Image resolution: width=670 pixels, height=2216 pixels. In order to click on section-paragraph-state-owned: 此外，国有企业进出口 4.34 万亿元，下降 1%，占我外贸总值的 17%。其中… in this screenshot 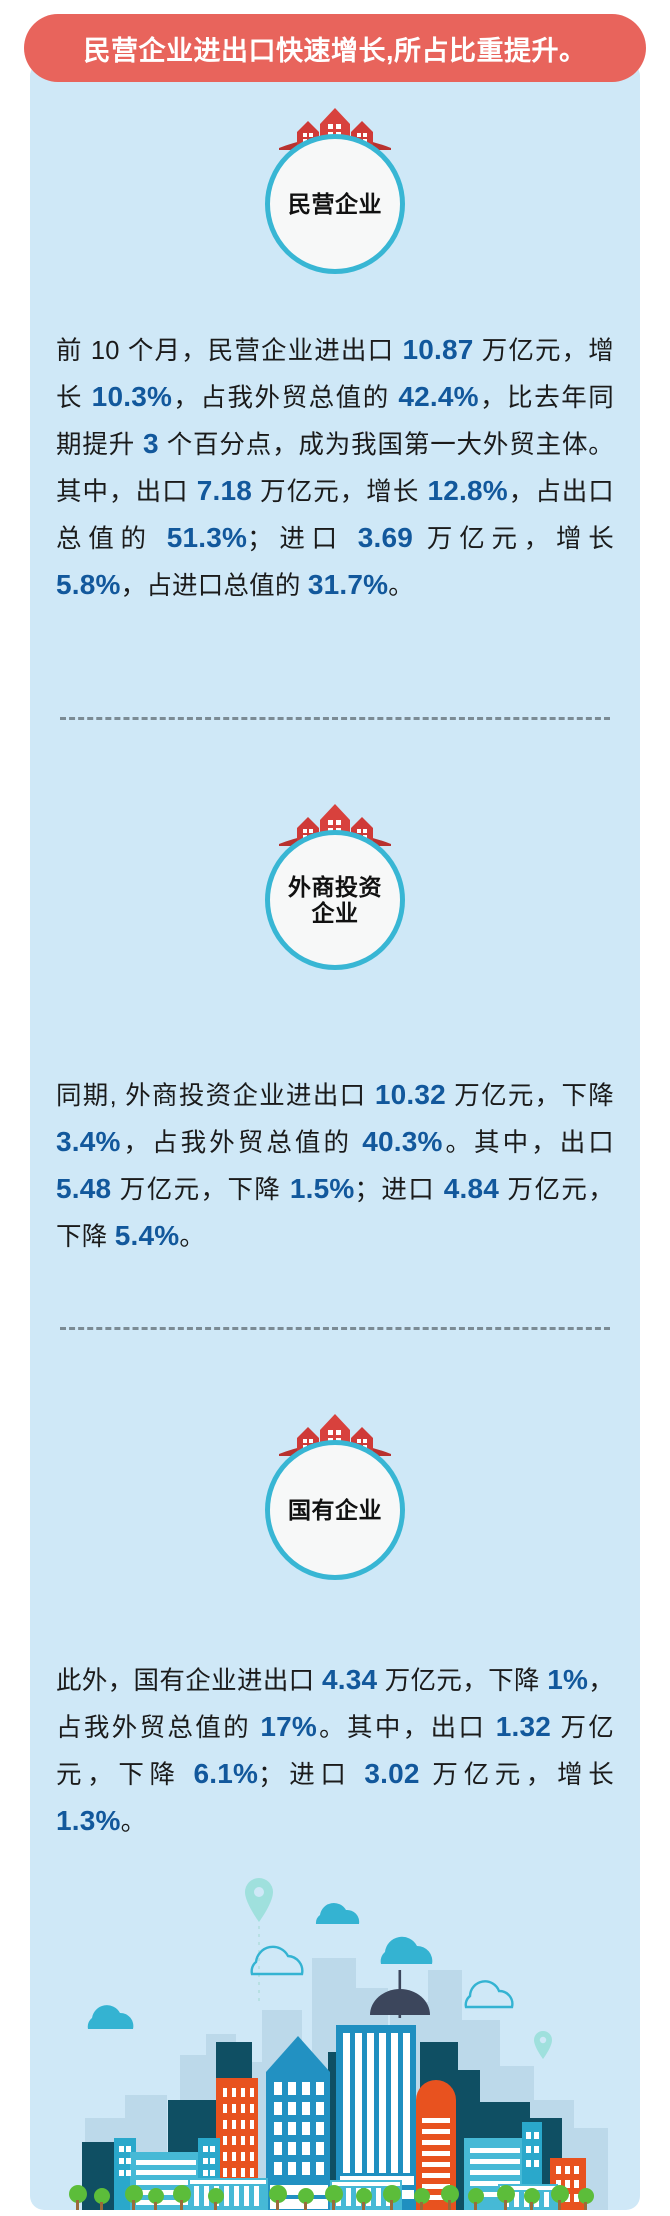, I will do `click(335, 1751)`.